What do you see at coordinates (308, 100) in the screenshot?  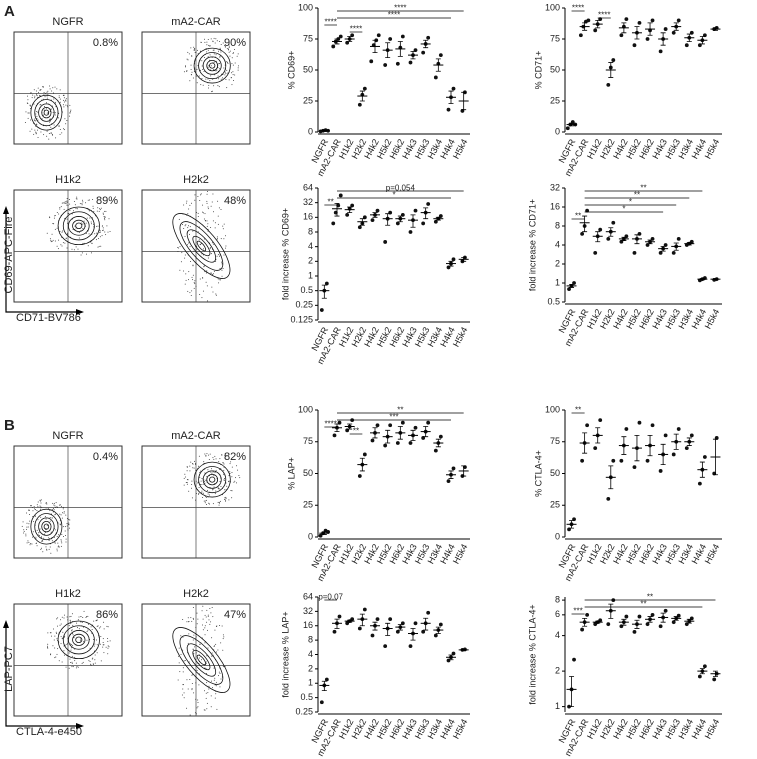 I see `y-tick-label: 25` at bounding box center [308, 100].